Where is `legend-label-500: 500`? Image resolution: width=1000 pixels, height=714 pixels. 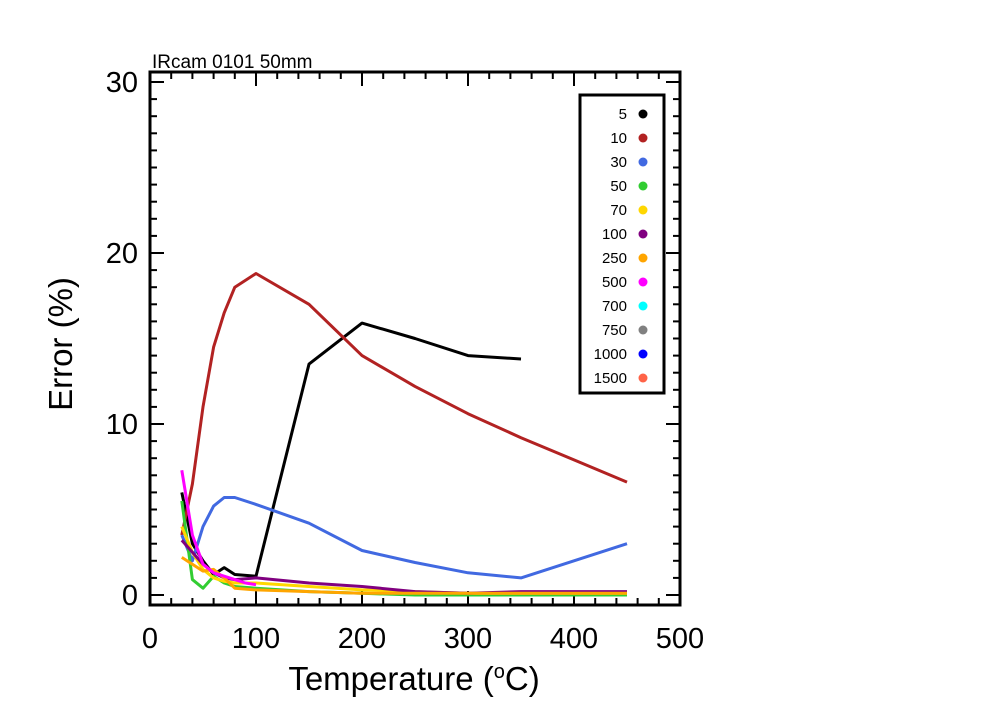
legend-label-500: 500 is located at coordinates (614, 282).